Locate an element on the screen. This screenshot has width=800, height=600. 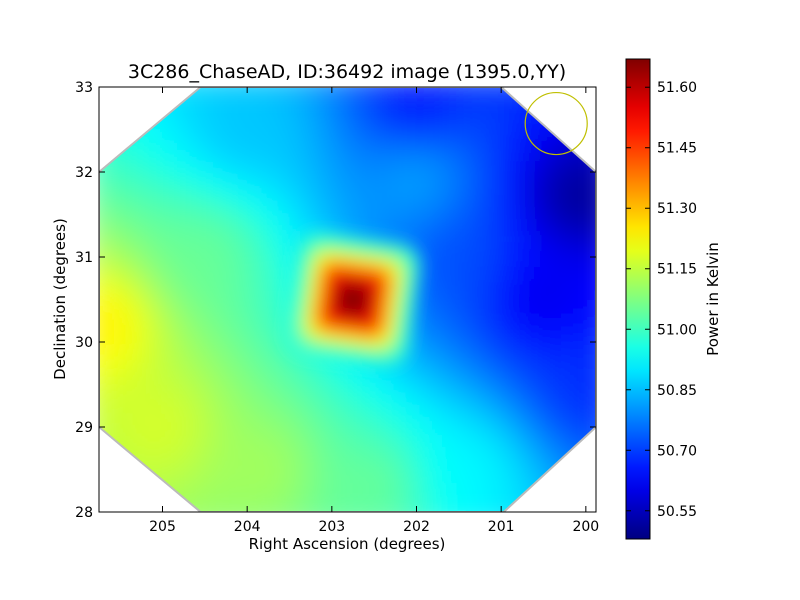
colorbar-tick-label: 50.55 is located at coordinates (677, 512).